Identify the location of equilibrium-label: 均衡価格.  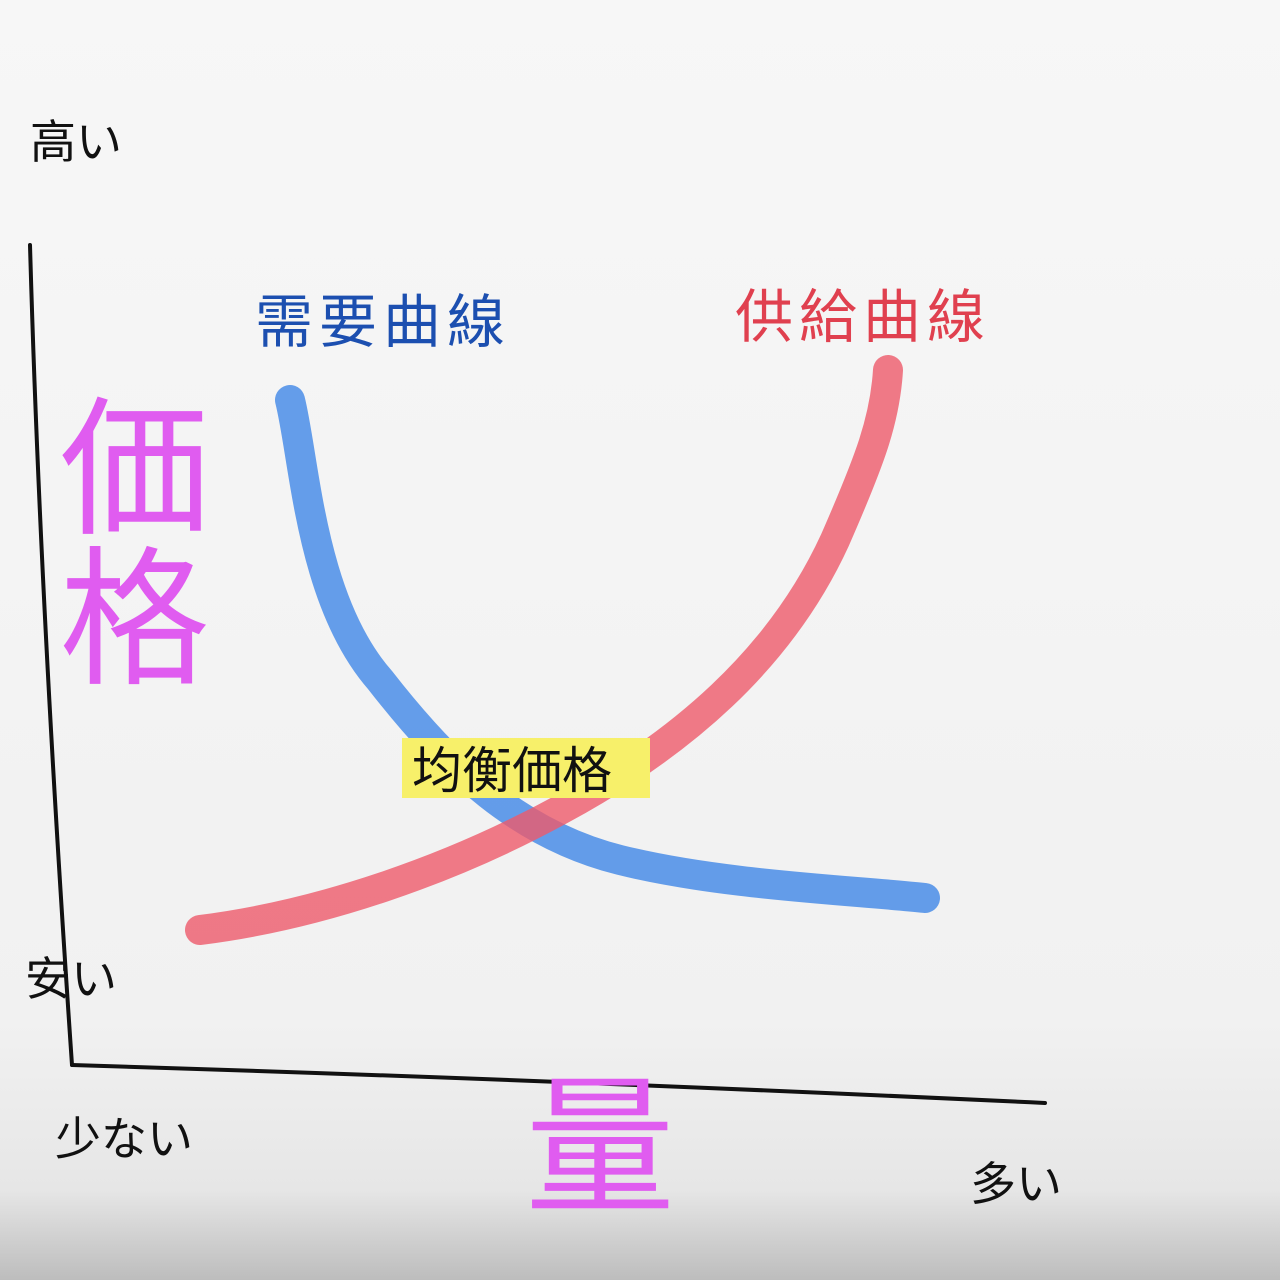
(512, 771).